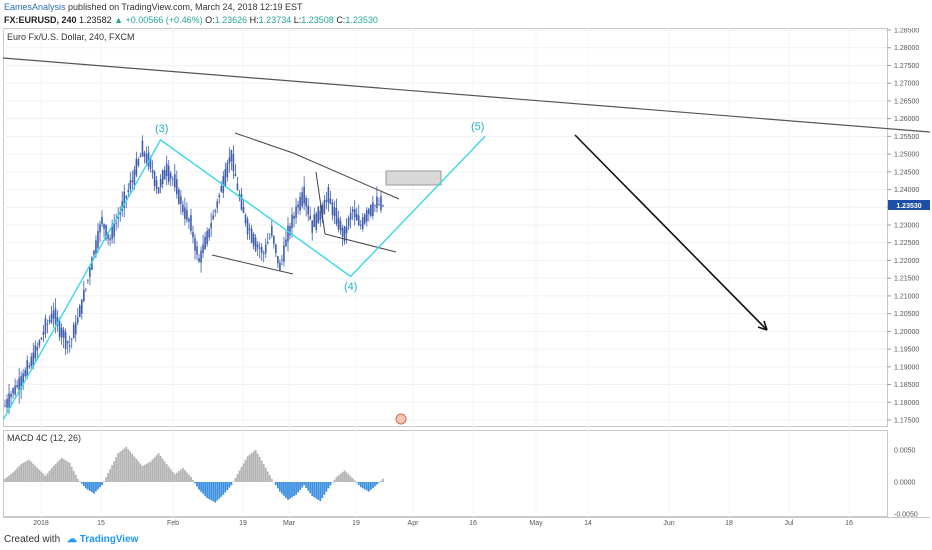 The image size is (932, 550). Describe the element at coordinates (401, 419) in the screenshot. I see `event-marker-icon` at that location.